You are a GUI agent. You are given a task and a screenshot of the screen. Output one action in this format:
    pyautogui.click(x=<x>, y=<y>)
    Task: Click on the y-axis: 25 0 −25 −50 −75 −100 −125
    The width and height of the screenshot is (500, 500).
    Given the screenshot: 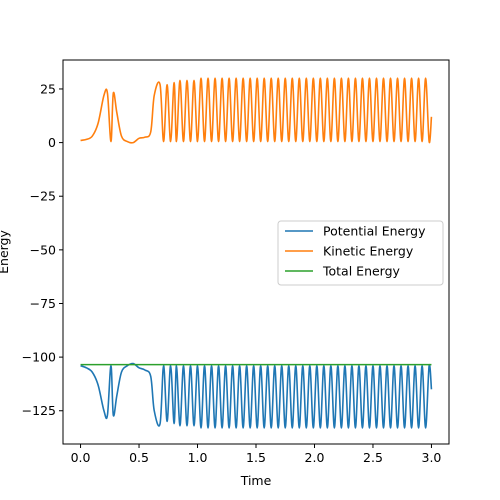 What is the action you would take?
    pyautogui.click(x=42, y=249)
    